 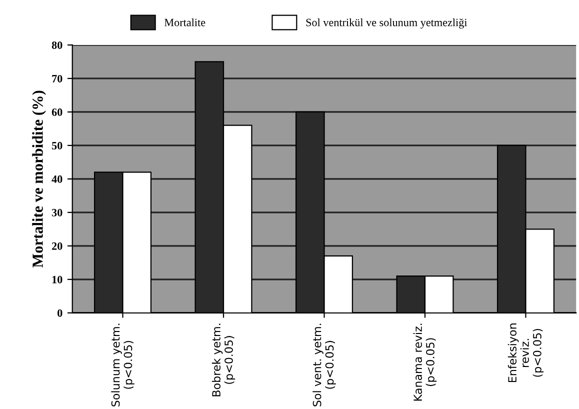 I want to click on y-tick-label: 40, so click(x=57, y=179).